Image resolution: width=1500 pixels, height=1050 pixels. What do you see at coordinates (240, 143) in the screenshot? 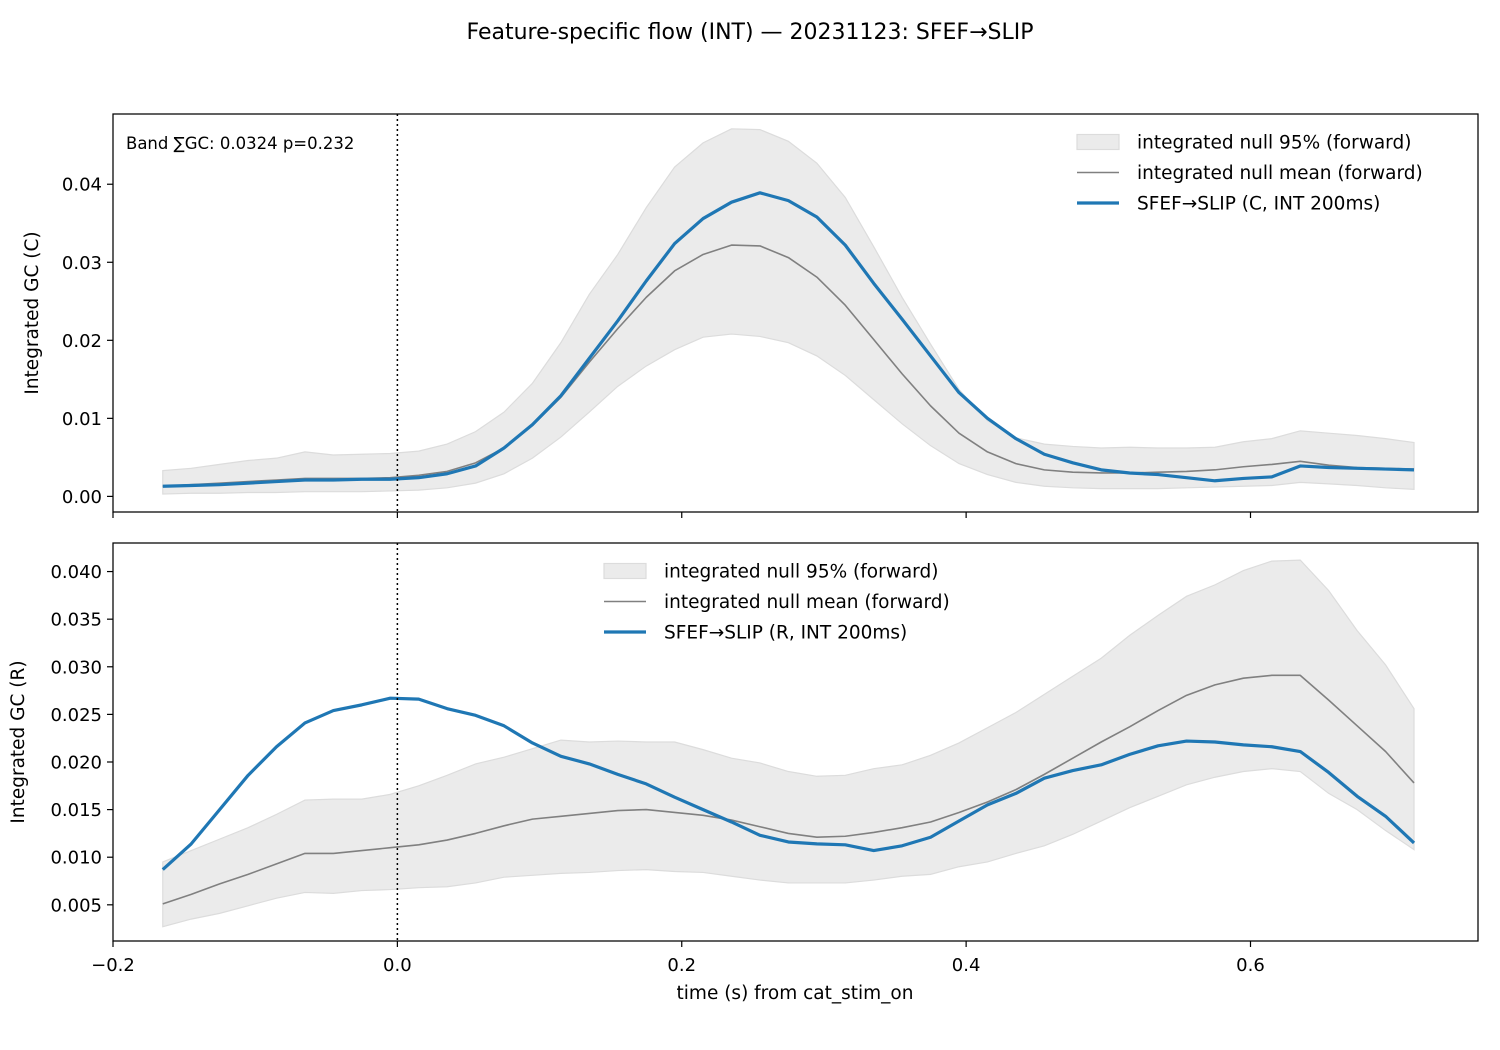
I see `stats-annotation: Band ∑GC: 0.0324 p=0.232` at bounding box center [240, 143].